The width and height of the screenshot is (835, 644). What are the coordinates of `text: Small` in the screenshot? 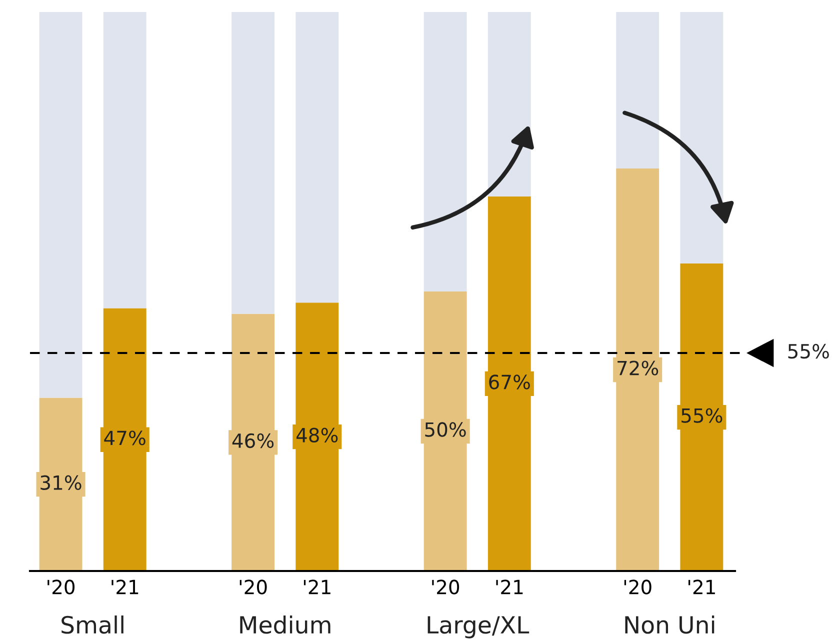 It's located at (93, 624).